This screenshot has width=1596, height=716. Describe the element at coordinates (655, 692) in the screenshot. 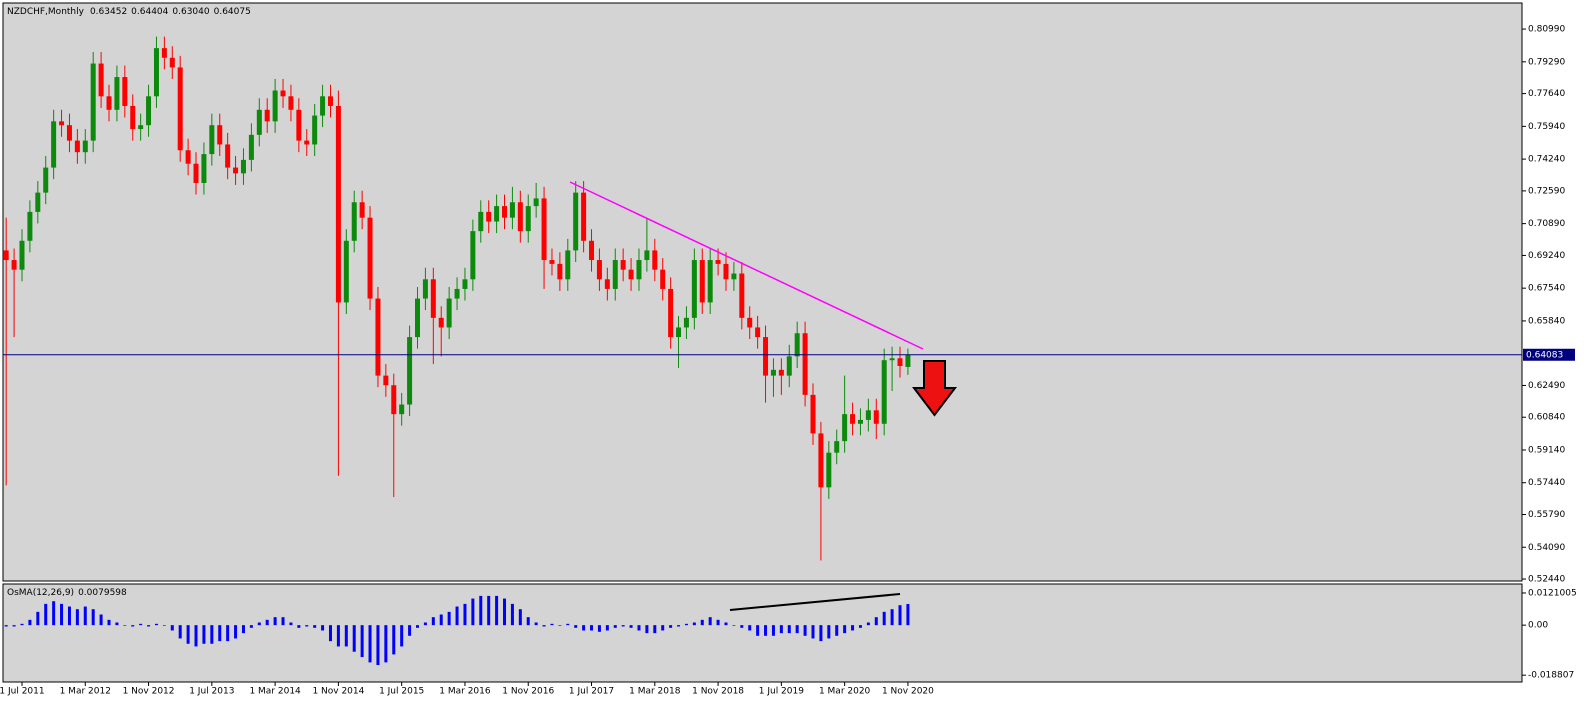

I see `x-tick-label: 1 Mar 2018` at that location.